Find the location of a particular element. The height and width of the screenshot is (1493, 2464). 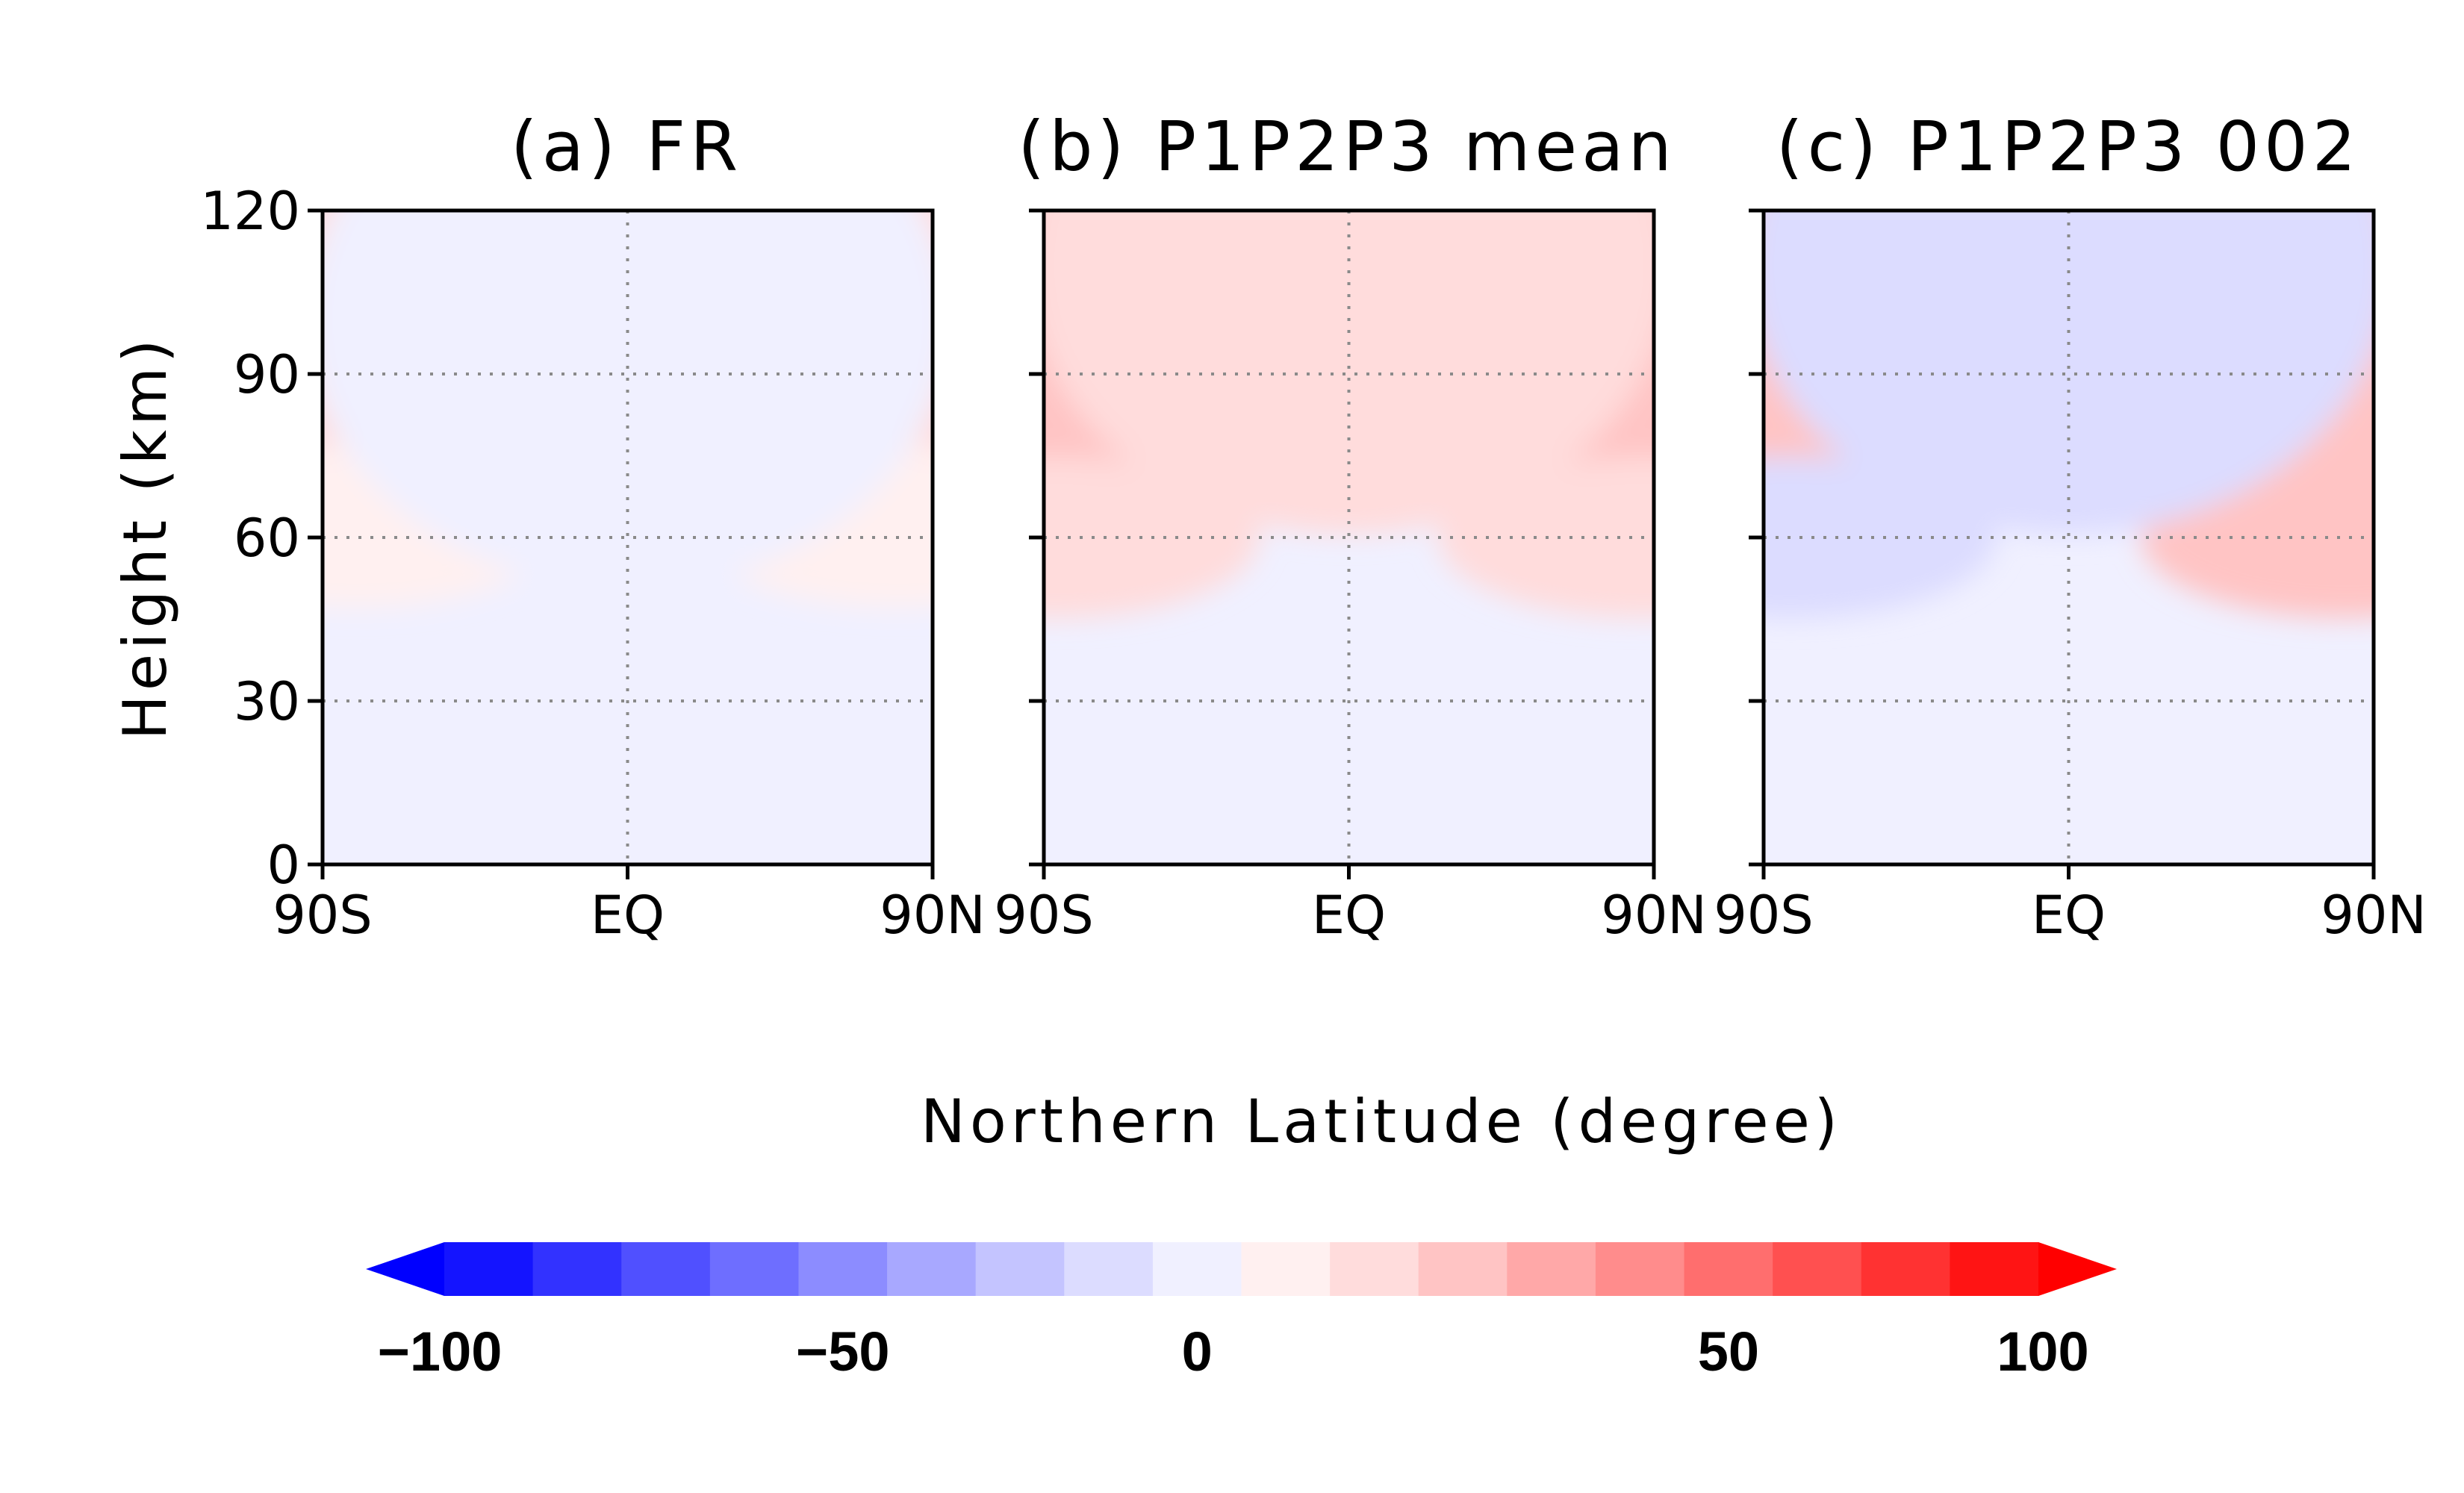

colorbar-tick-label-0: −100 is located at coordinates (440, 1352).